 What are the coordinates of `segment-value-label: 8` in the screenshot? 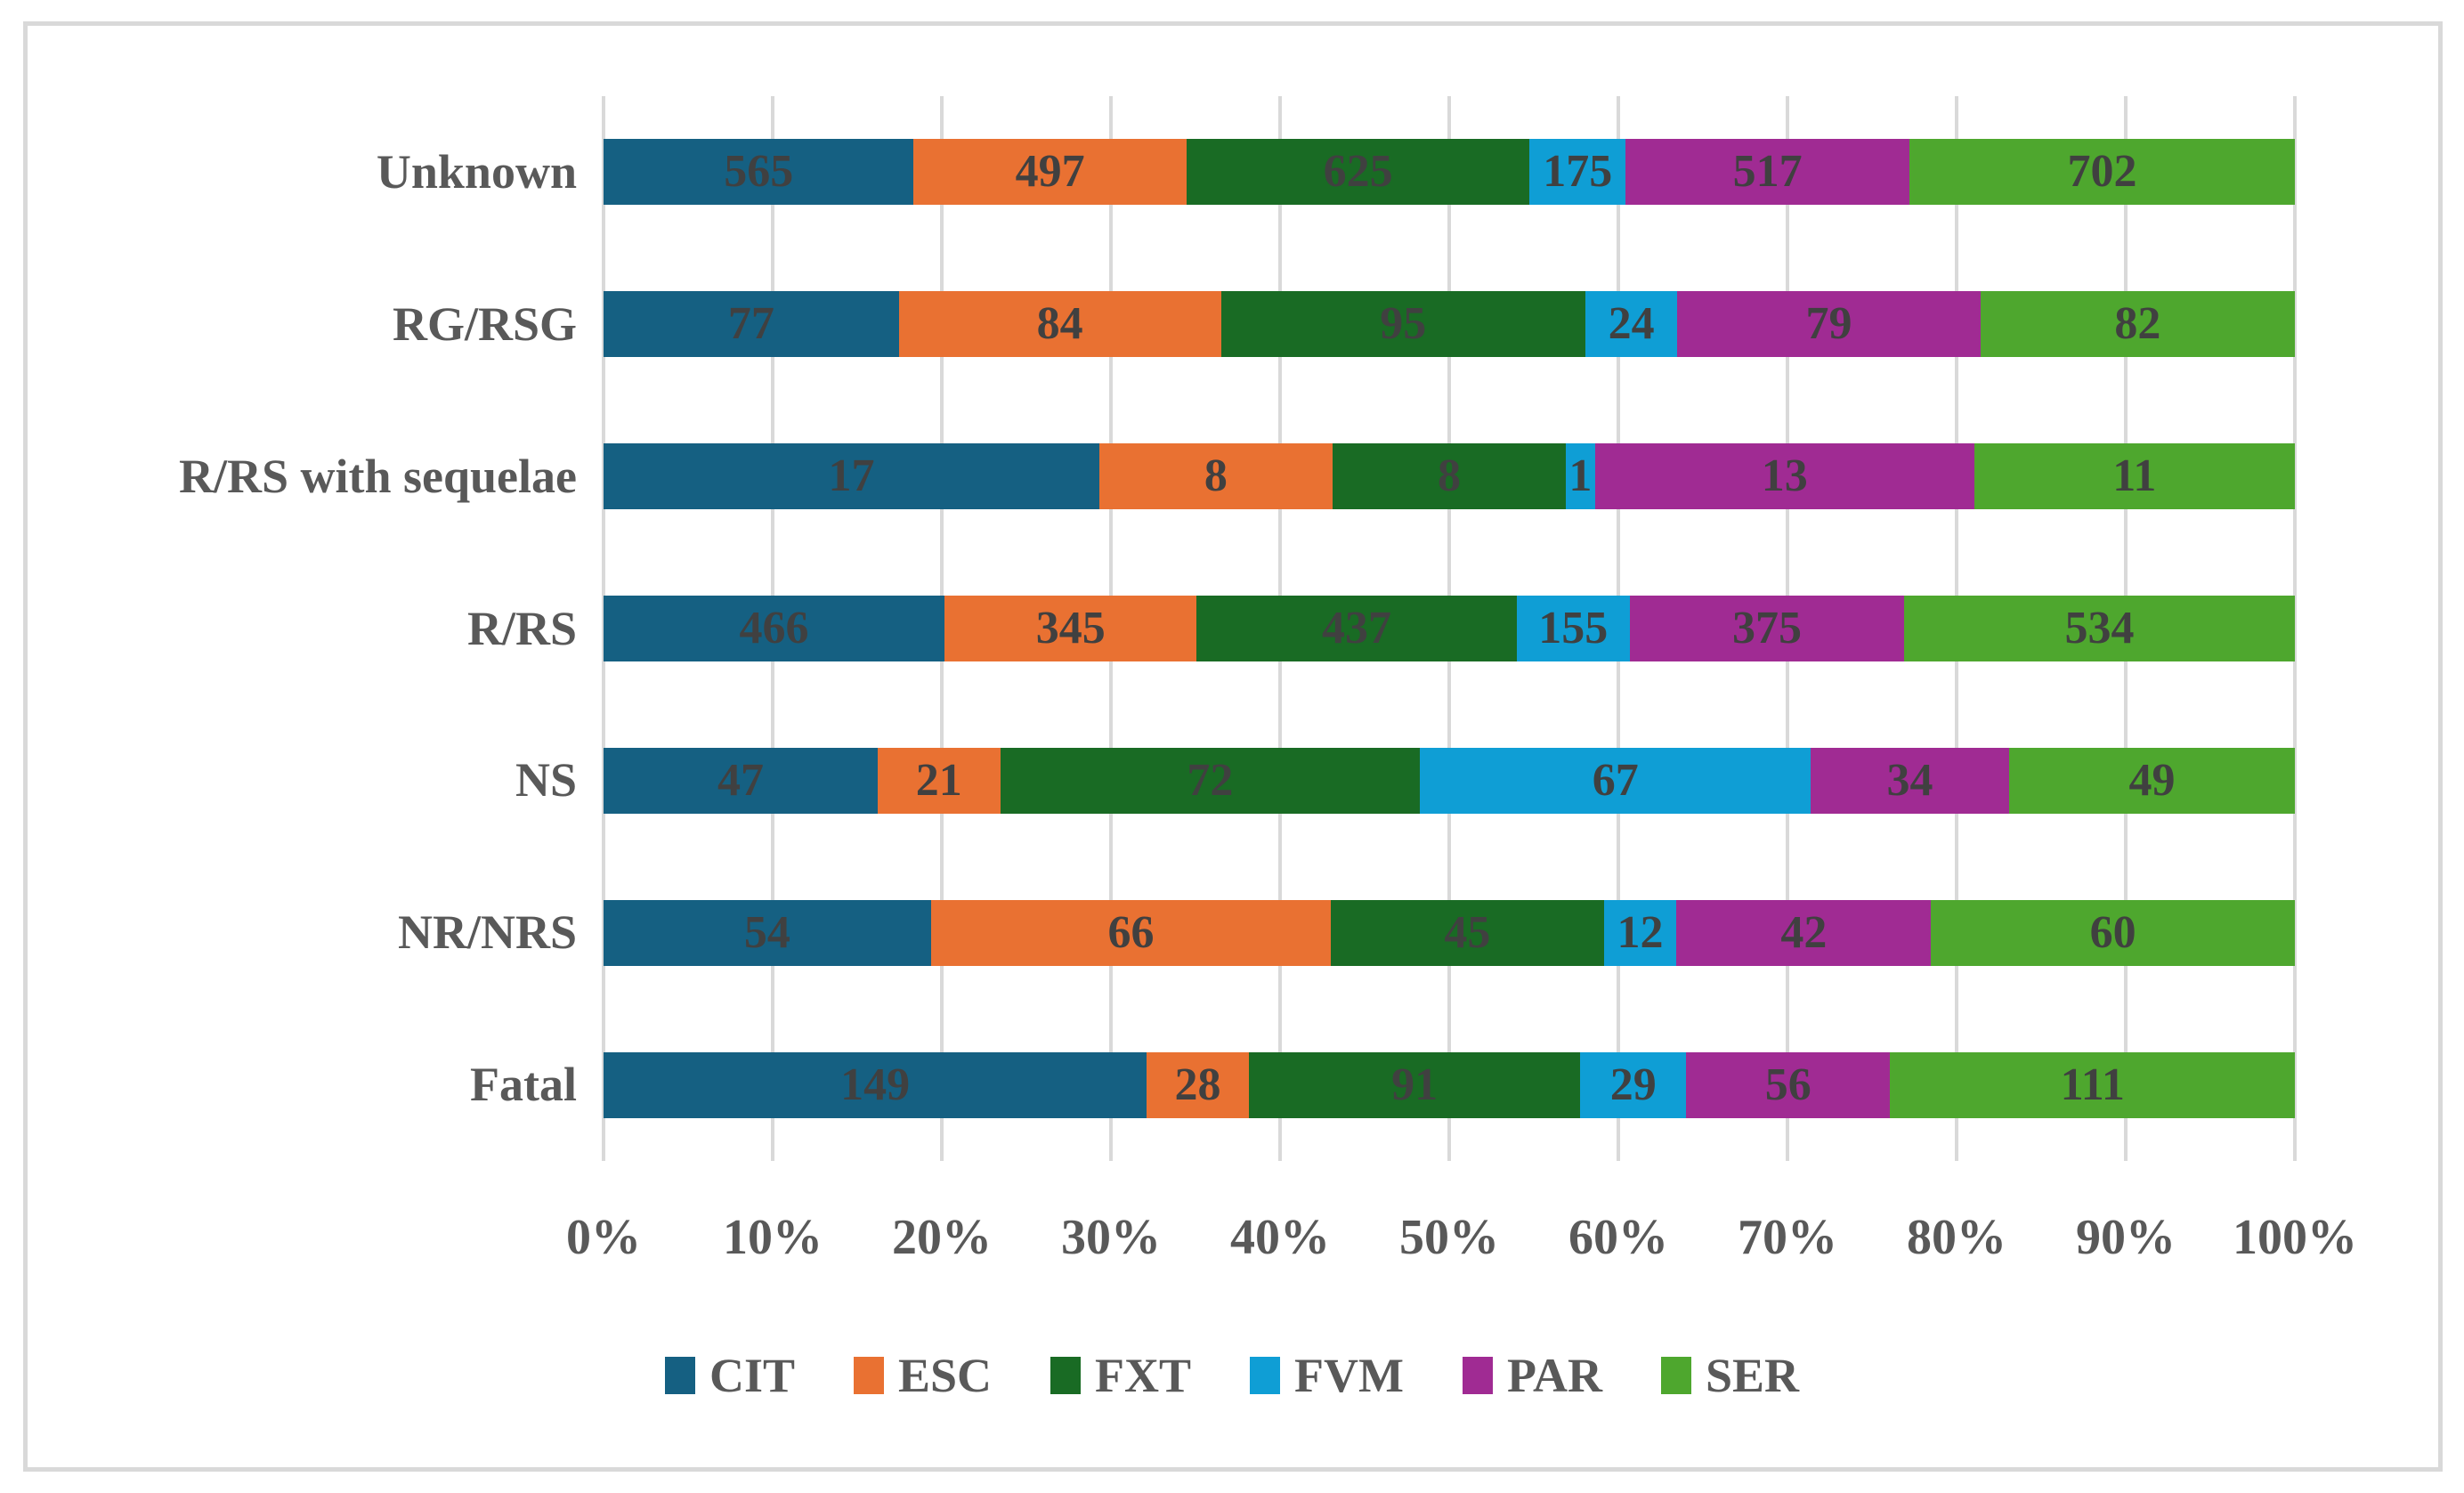 It's located at (1449, 476).